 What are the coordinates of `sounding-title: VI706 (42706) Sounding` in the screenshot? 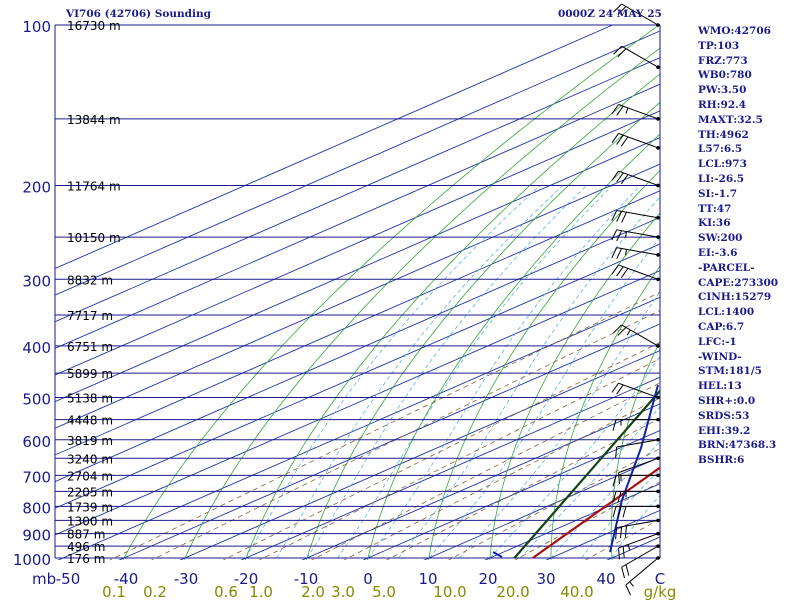 It's located at (138, 14).